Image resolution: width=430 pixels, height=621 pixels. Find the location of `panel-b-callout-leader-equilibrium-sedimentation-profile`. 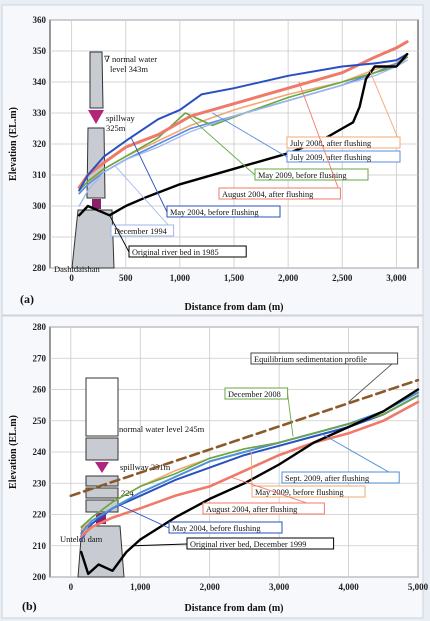

panel-b-callout-leader-equilibrium-sedimentation-profile is located at coordinates (373, 380).